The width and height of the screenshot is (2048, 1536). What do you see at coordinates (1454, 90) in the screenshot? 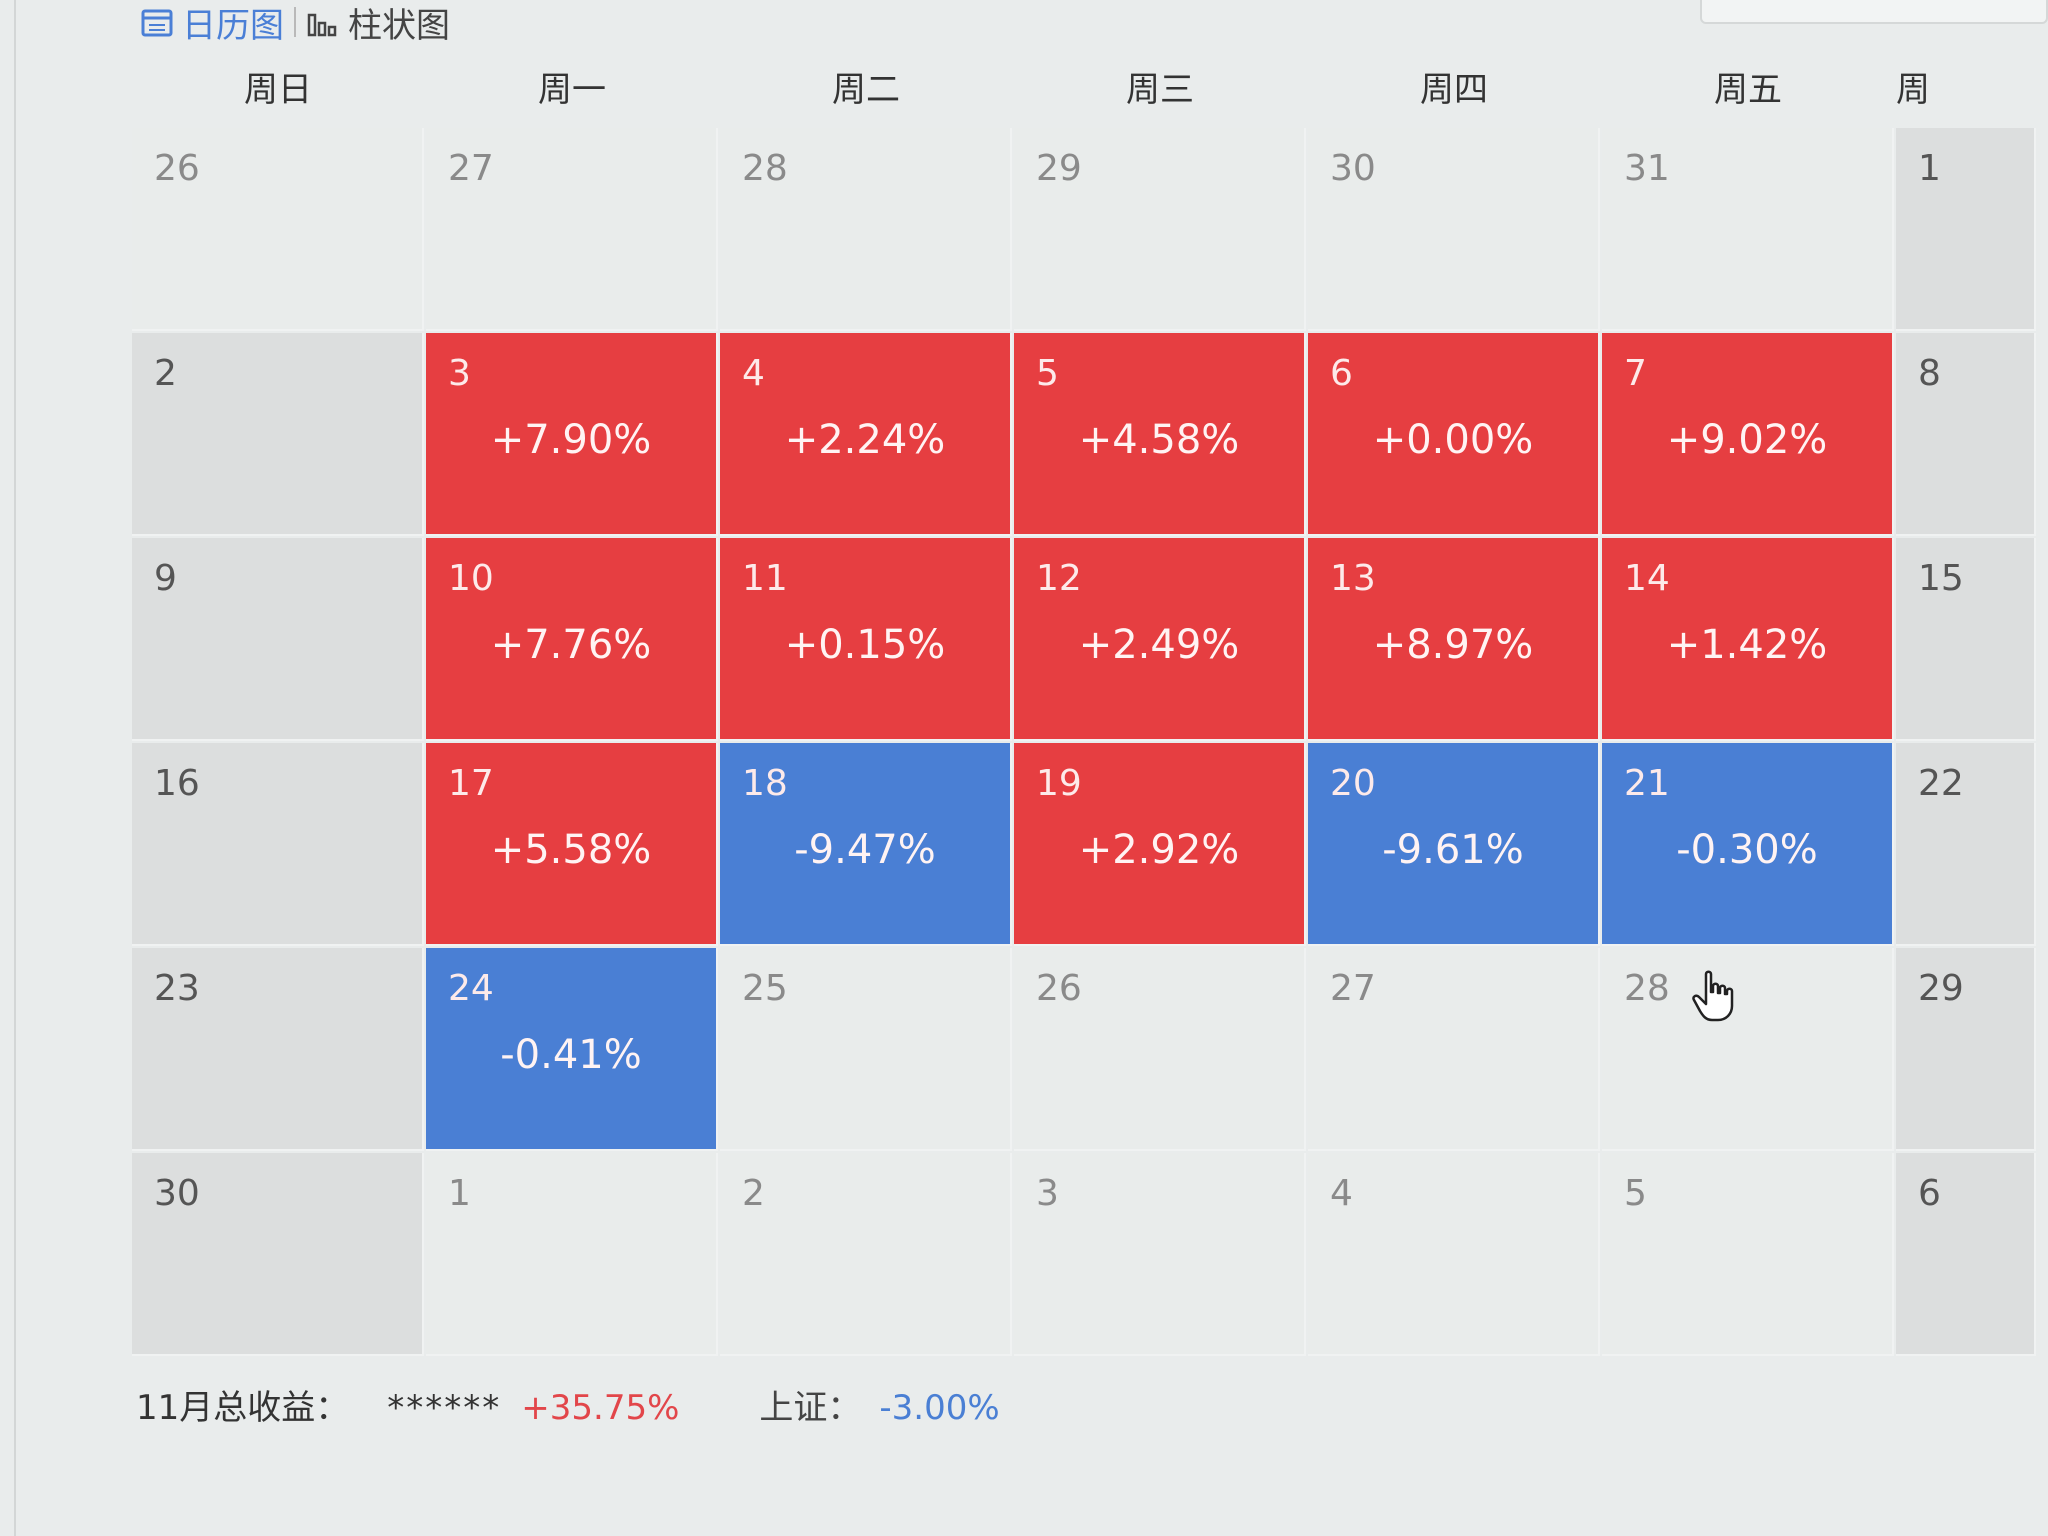
I see `weekday-label: 周四` at bounding box center [1454, 90].